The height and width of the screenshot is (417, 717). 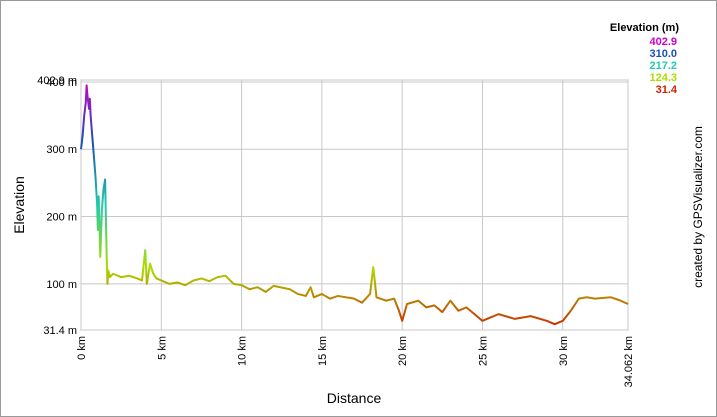 What do you see at coordinates (61, 218) in the screenshot?
I see `y-tick-label: 200 m` at bounding box center [61, 218].